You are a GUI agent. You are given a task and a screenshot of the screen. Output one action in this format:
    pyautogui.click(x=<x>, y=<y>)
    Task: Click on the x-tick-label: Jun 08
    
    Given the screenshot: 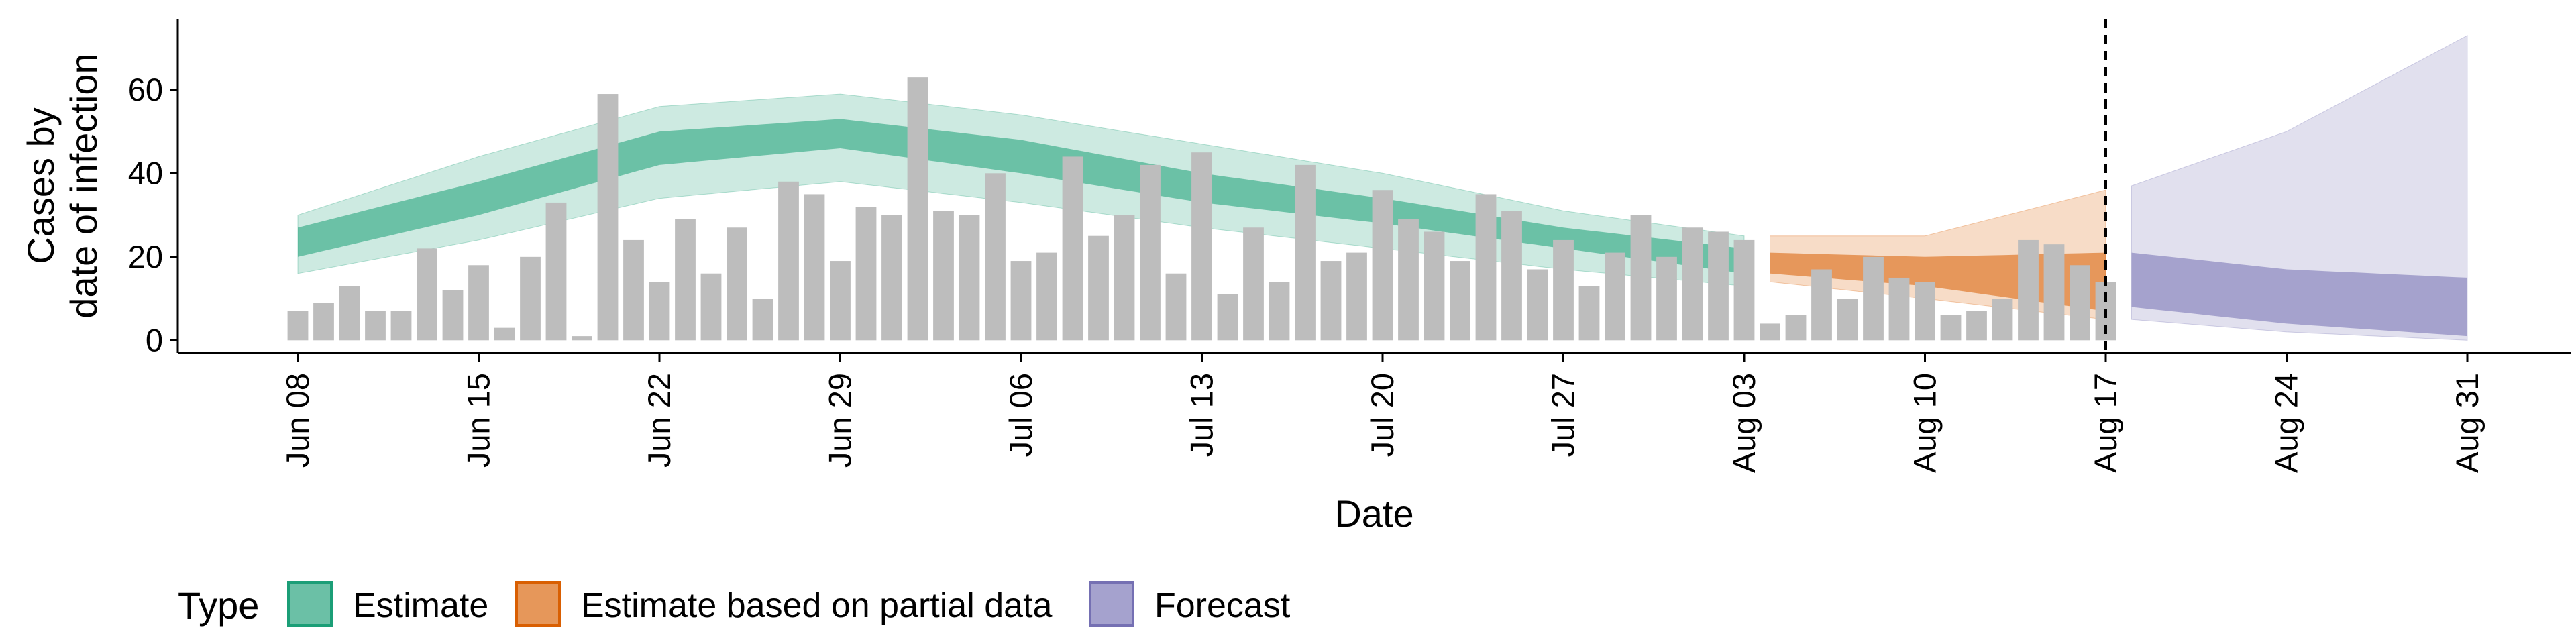 What is the action you would take?
    pyautogui.click(x=297, y=420)
    